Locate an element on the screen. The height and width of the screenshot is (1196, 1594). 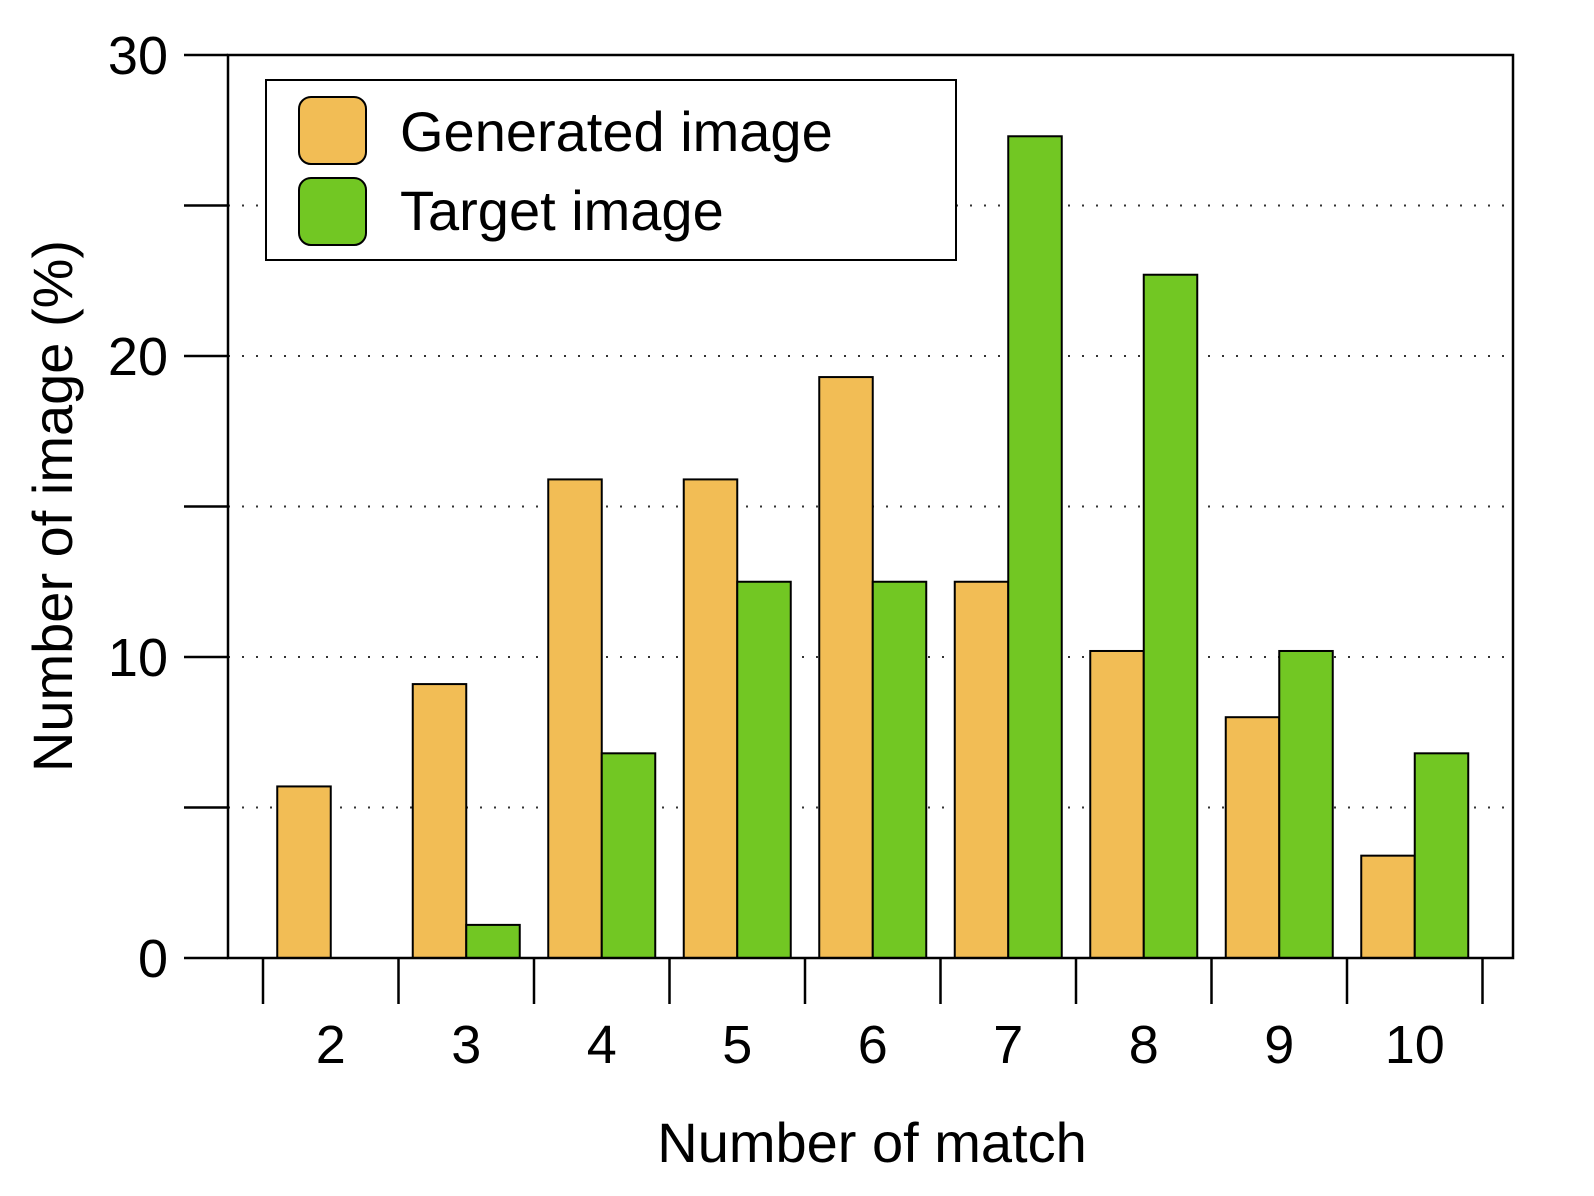
y-tick-label: 10 is located at coordinates (138, 658).